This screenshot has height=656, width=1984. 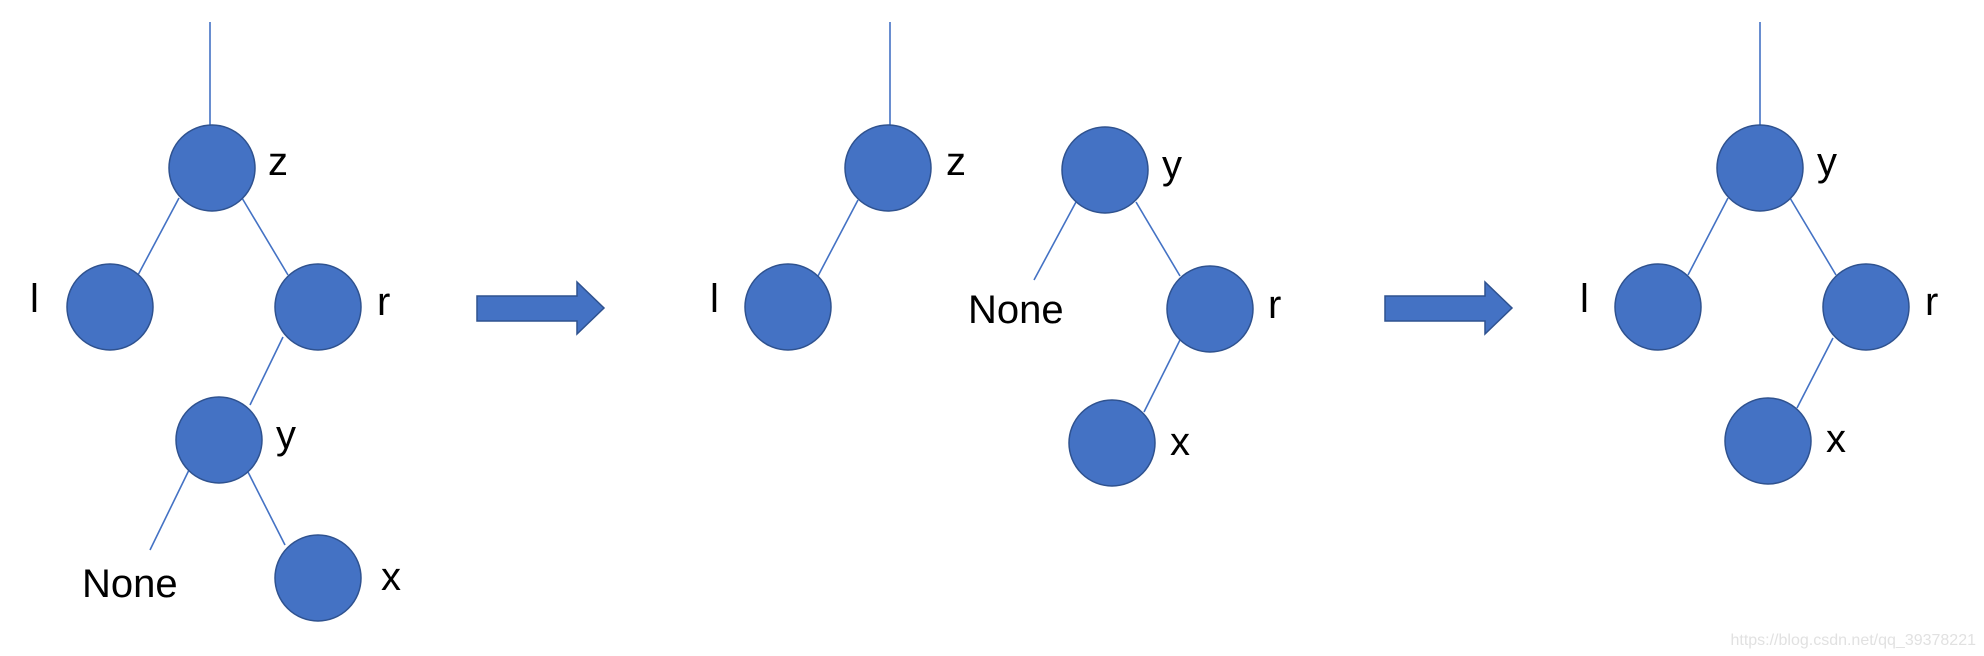 What do you see at coordinates (1815, 373) in the screenshot?
I see `panel3-edge-r-x` at bounding box center [1815, 373].